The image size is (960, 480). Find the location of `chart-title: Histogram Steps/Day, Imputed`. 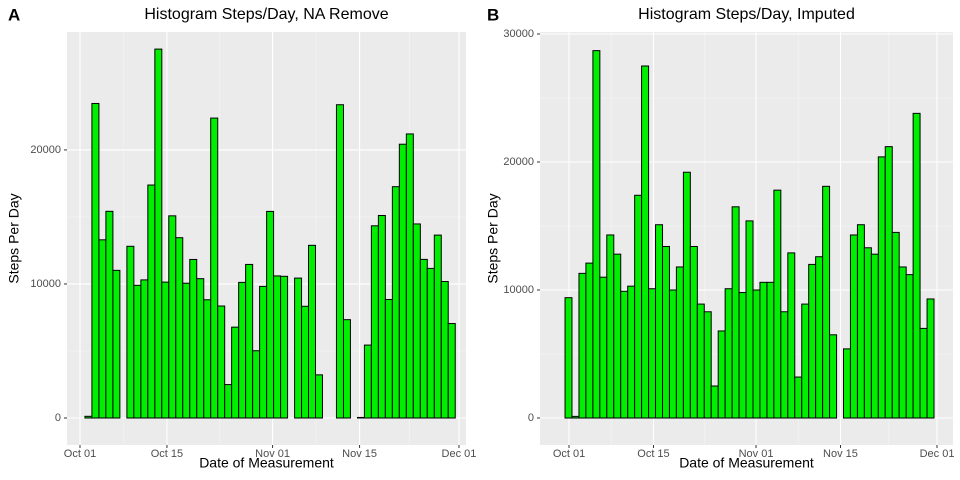

chart-title: Histogram Steps/Day, Imputed is located at coordinates (746, 14).